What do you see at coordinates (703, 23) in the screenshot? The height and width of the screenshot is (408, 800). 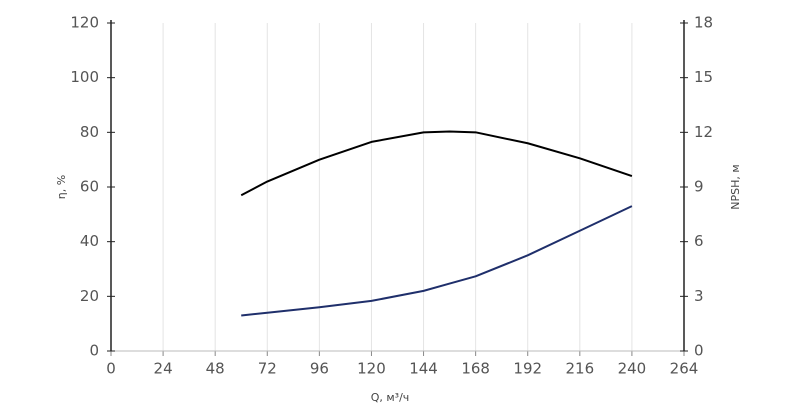 I see `y2-tick-label: 18` at bounding box center [703, 23].